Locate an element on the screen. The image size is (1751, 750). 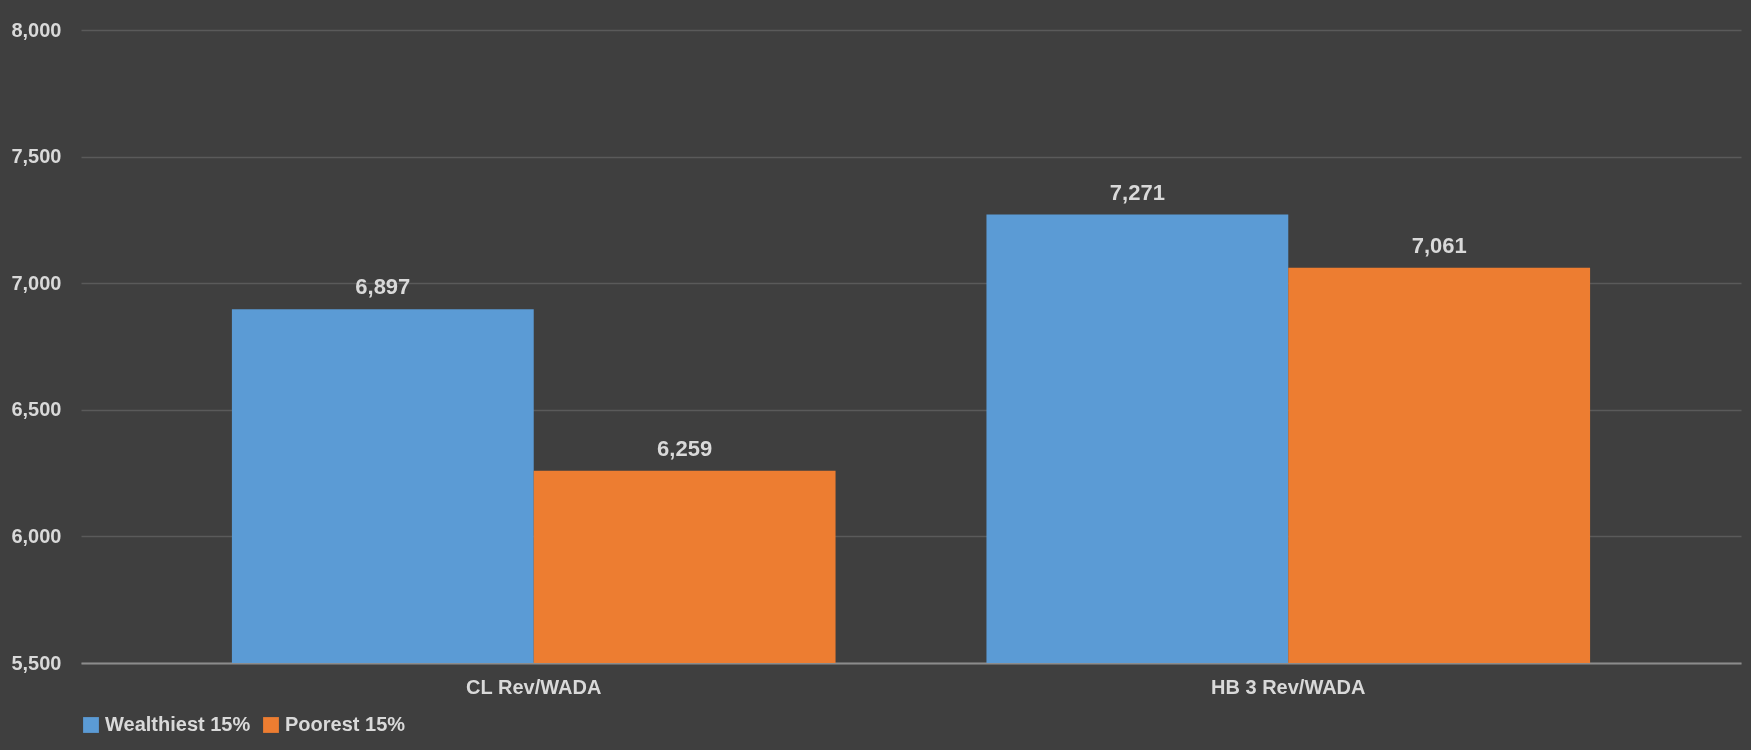
data-label: 6,897 is located at coordinates (383, 287).